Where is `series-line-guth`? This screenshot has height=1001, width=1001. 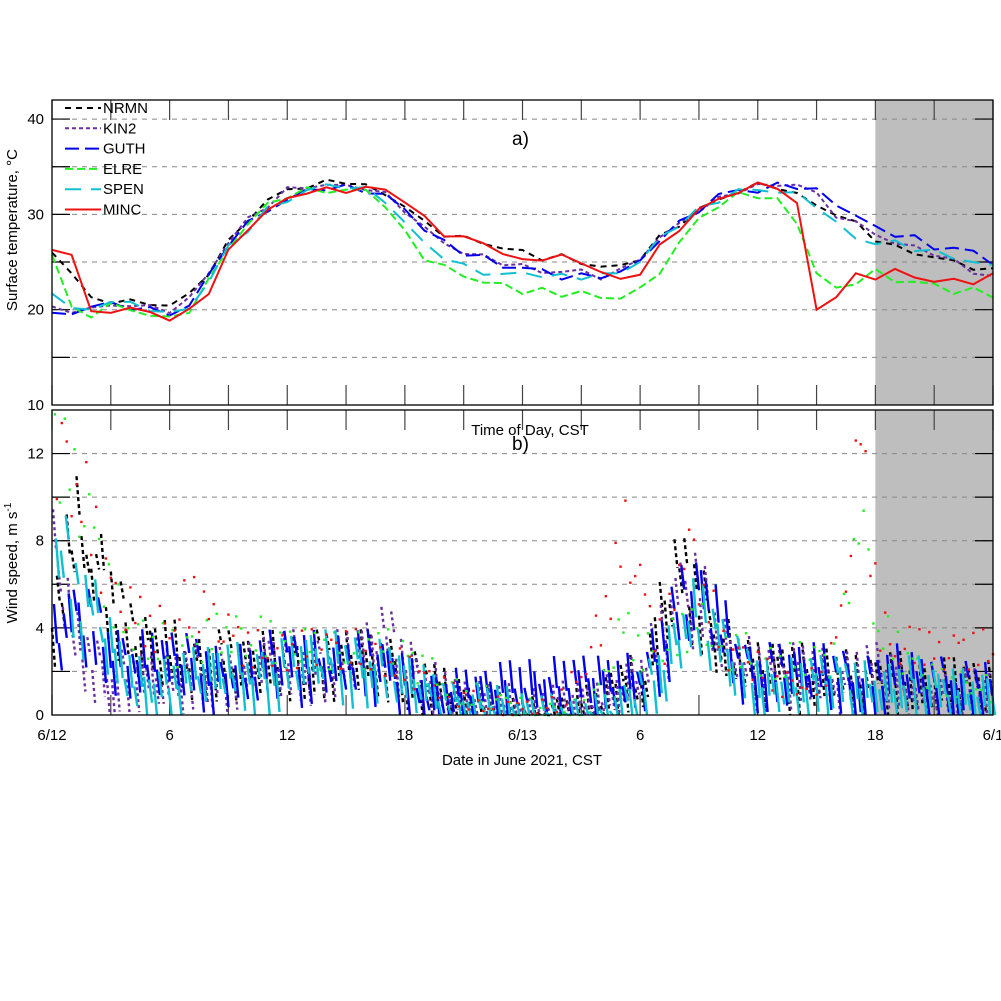 series-line-guth is located at coordinates (522, 249).